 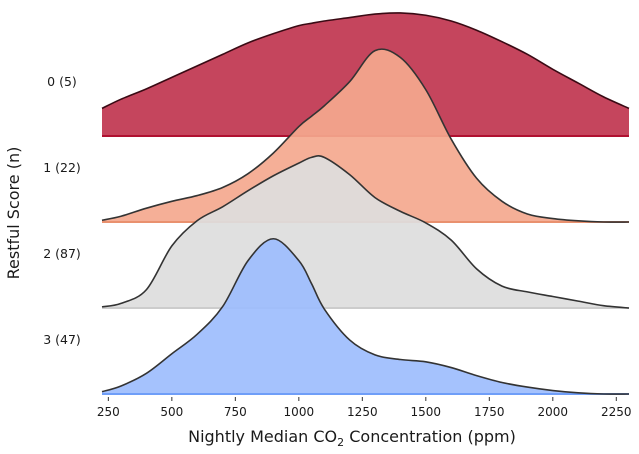 I want to click on x-tick-label: 1250, so click(x=362, y=412).